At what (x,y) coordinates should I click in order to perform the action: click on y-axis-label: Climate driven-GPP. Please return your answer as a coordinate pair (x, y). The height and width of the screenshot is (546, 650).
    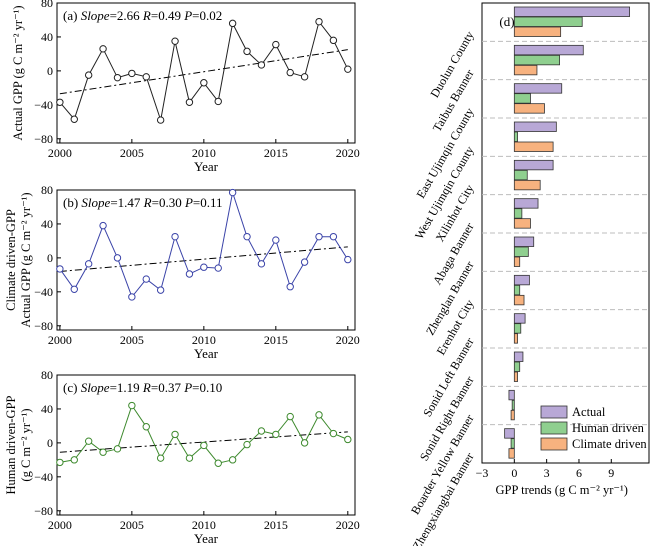
    Looking at the image, I should click on (11, 260).